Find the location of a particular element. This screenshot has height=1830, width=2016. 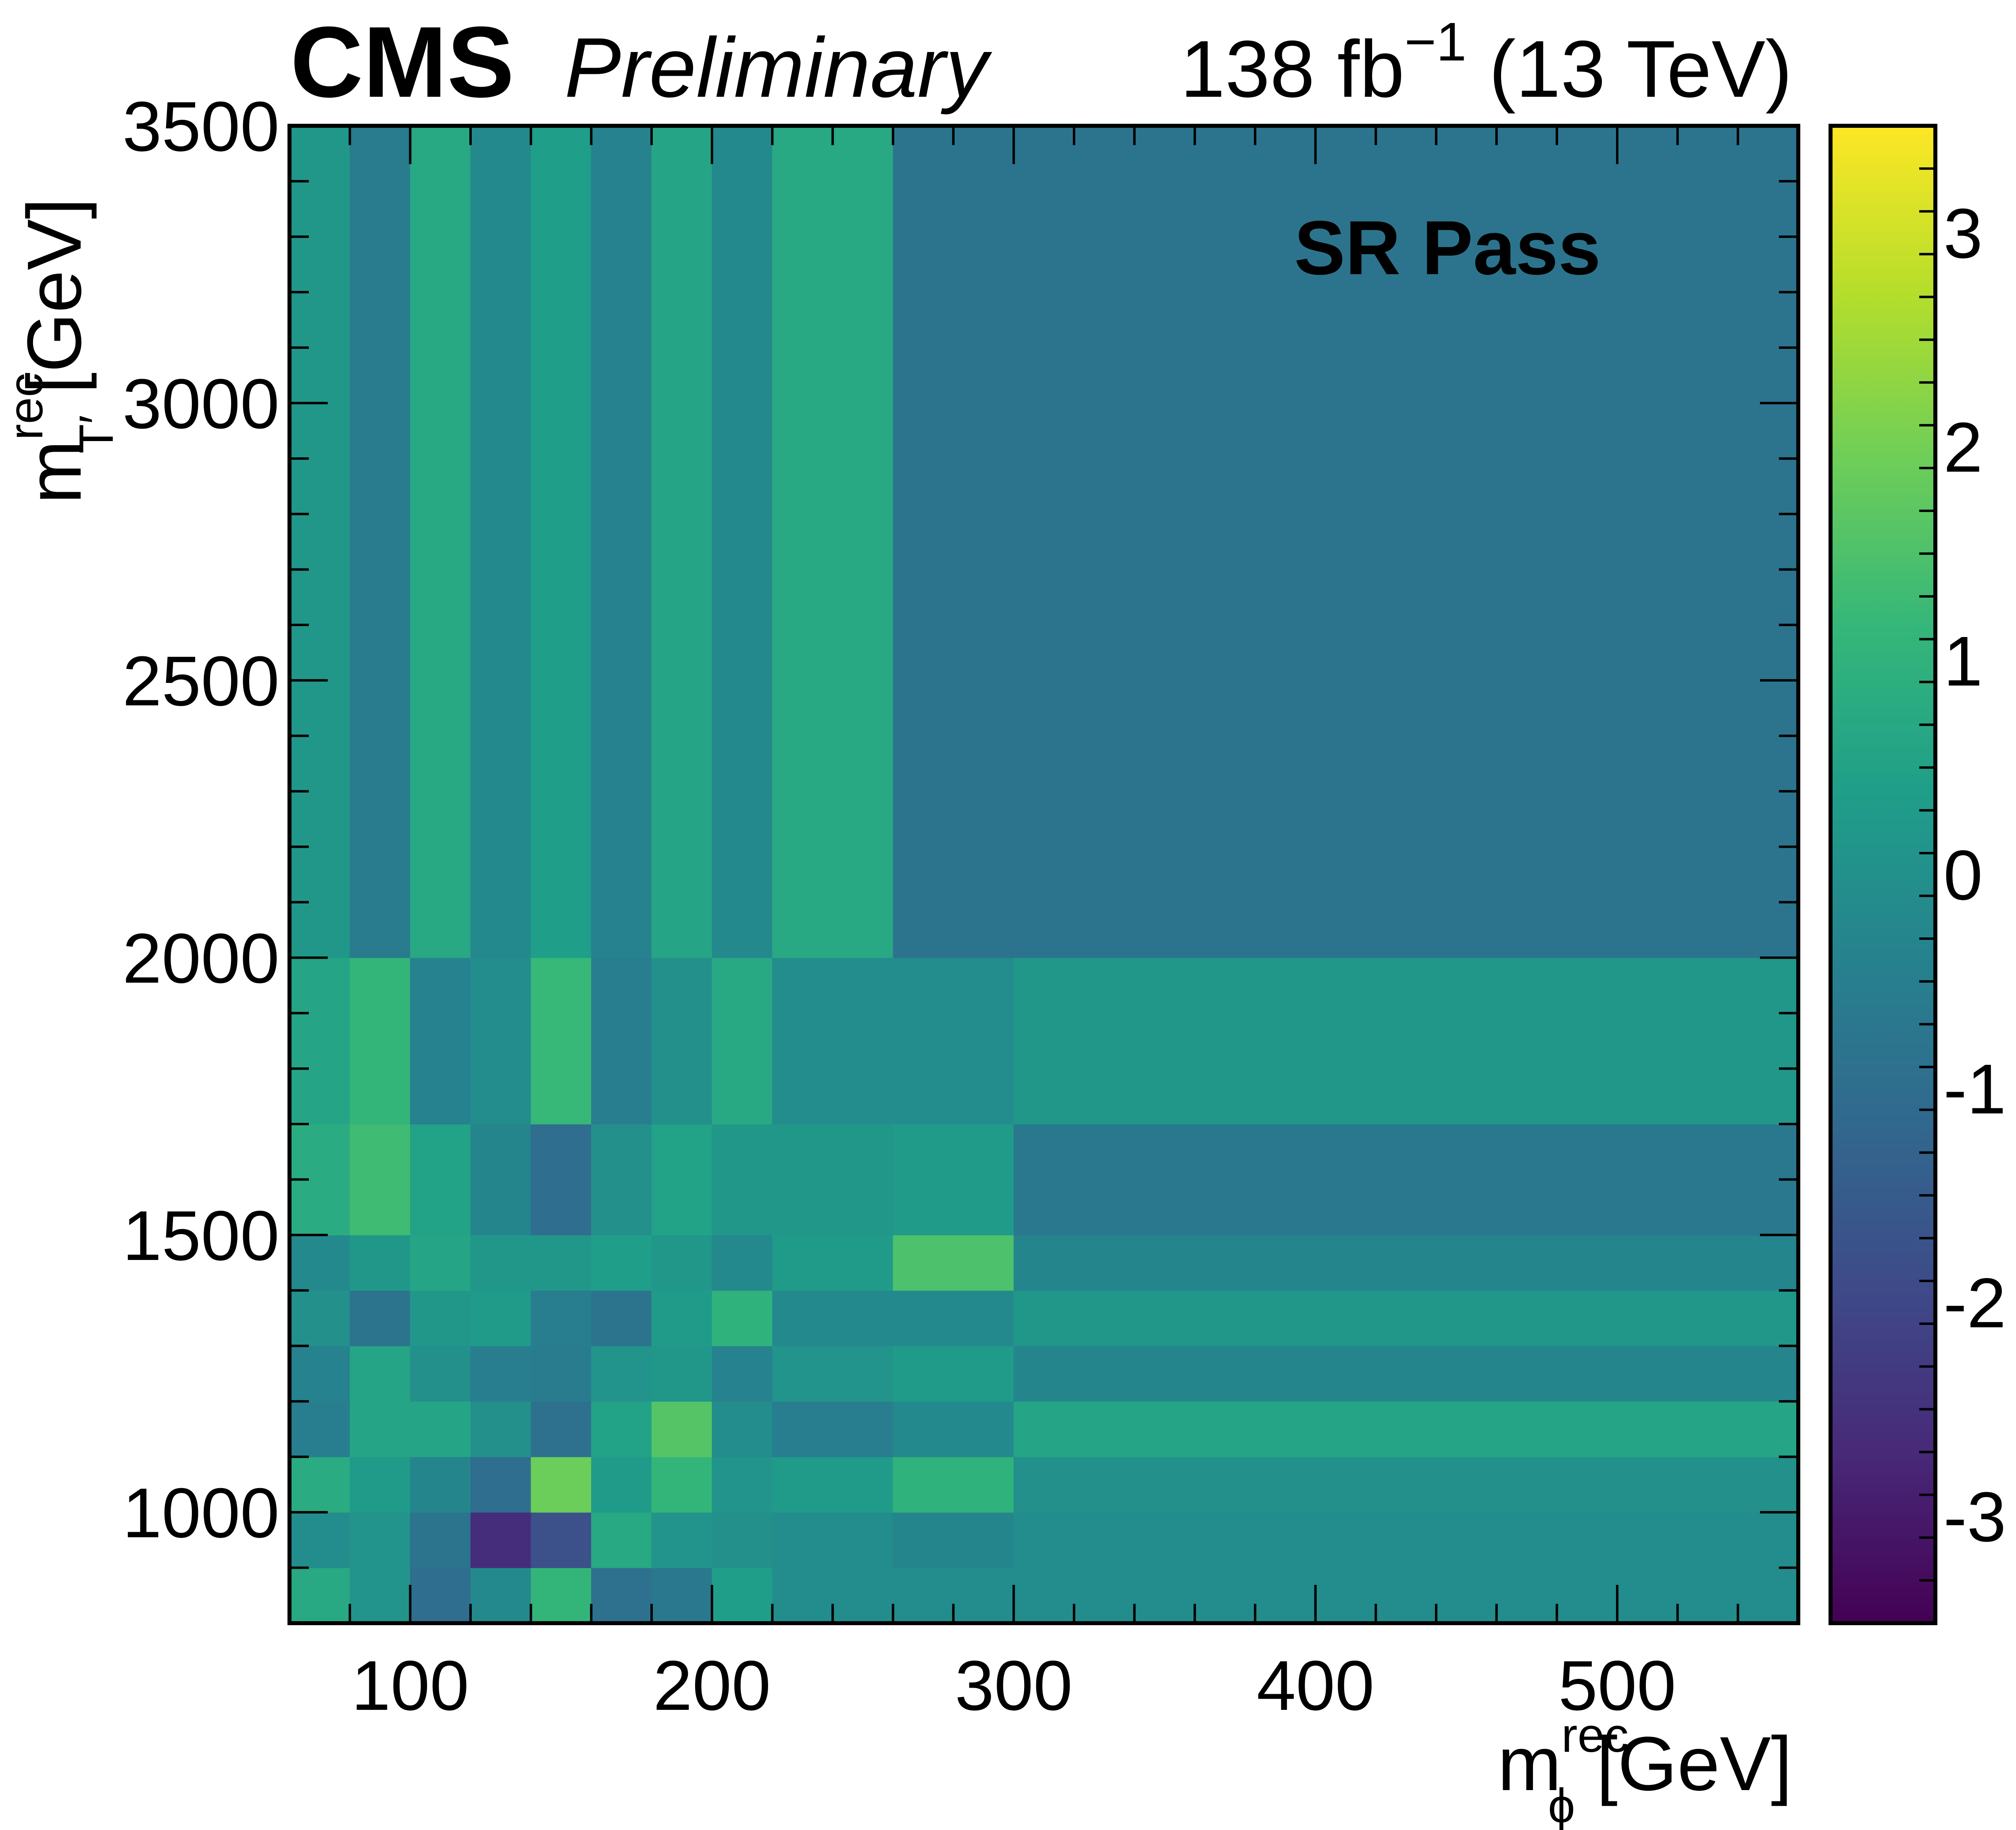

x-axis-title: mrec ϕ [GeV] is located at coordinates (1644, 1769).